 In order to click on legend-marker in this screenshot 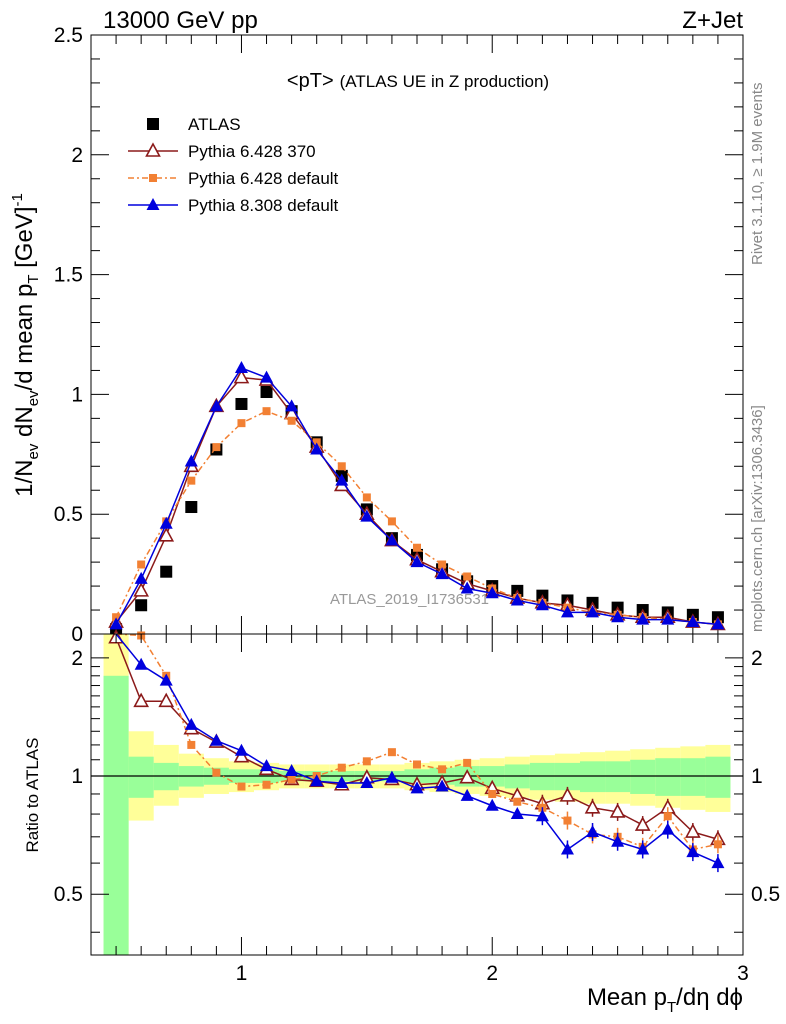, I will do `click(153, 149)`.